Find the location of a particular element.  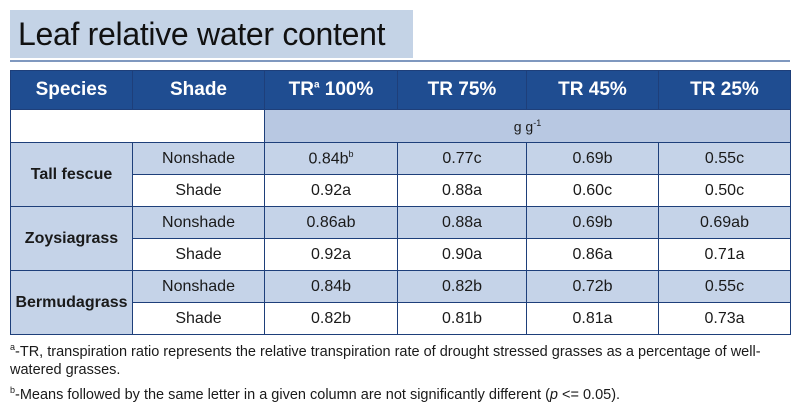

header-shade: Shade is located at coordinates (198, 90).